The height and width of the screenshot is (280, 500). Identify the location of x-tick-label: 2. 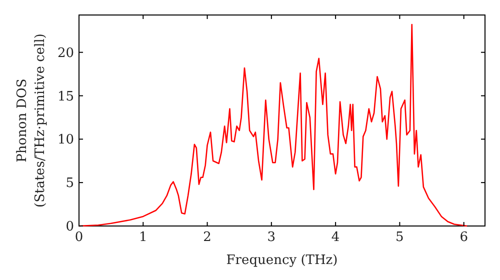
(207, 237).